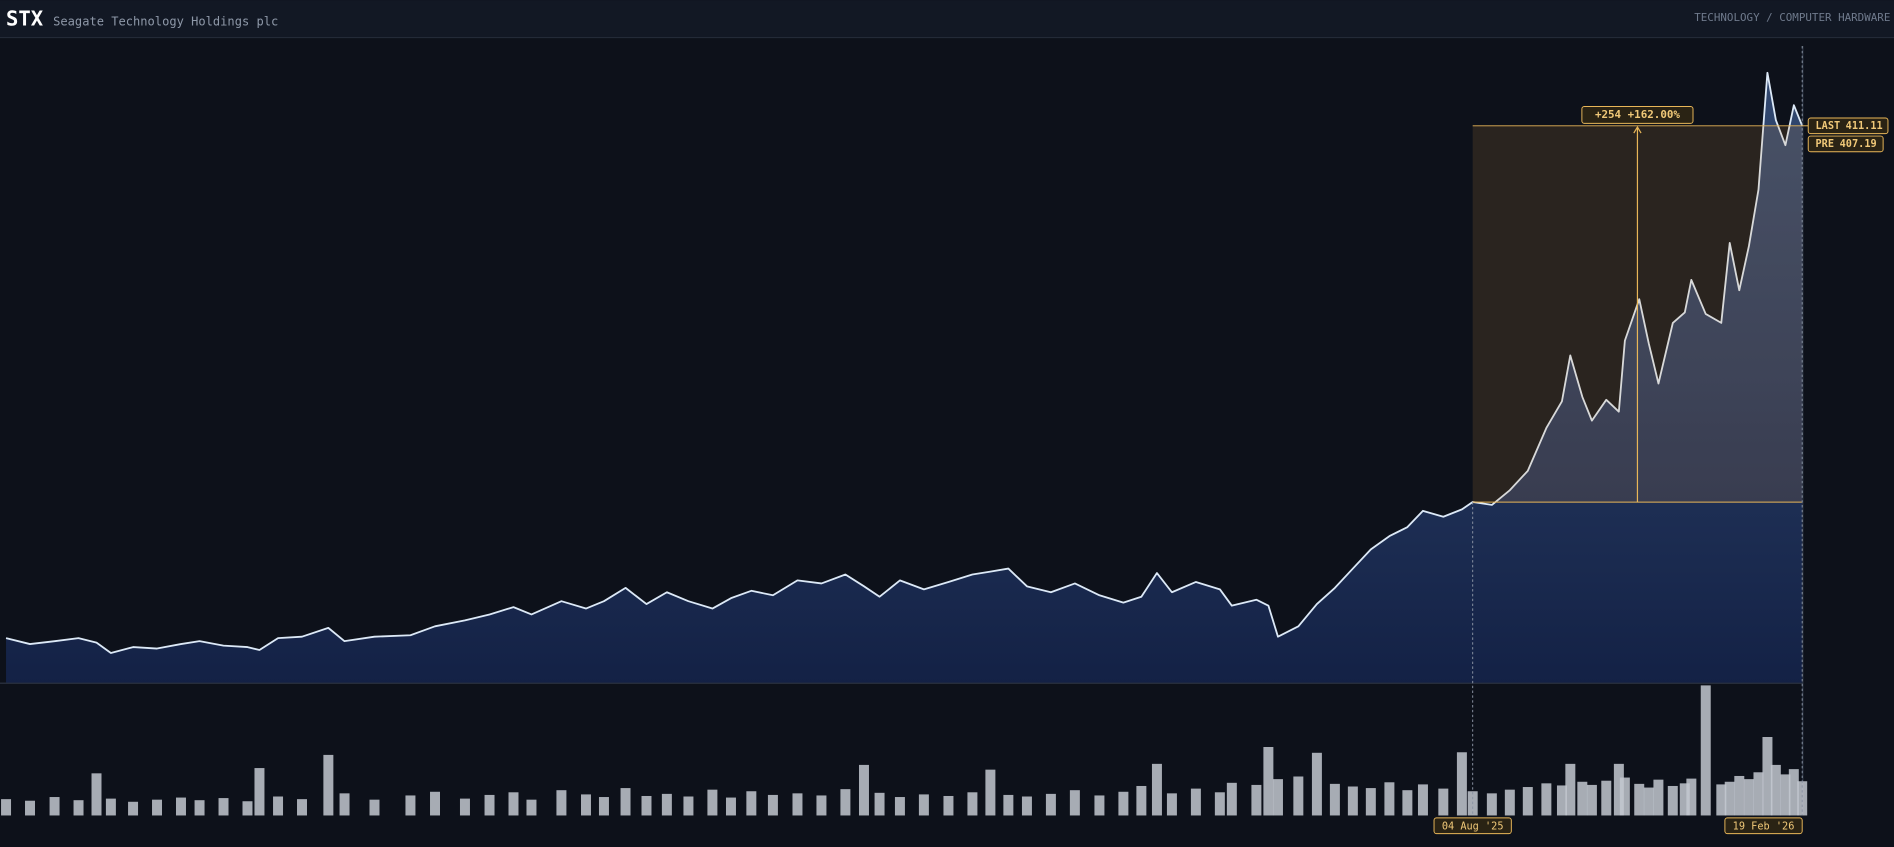 The width and height of the screenshot is (1894, 847). What do you see at coordinates (25, 18) in the screenshot?
I see `symbol: STX` at bounding box center [25, 18].